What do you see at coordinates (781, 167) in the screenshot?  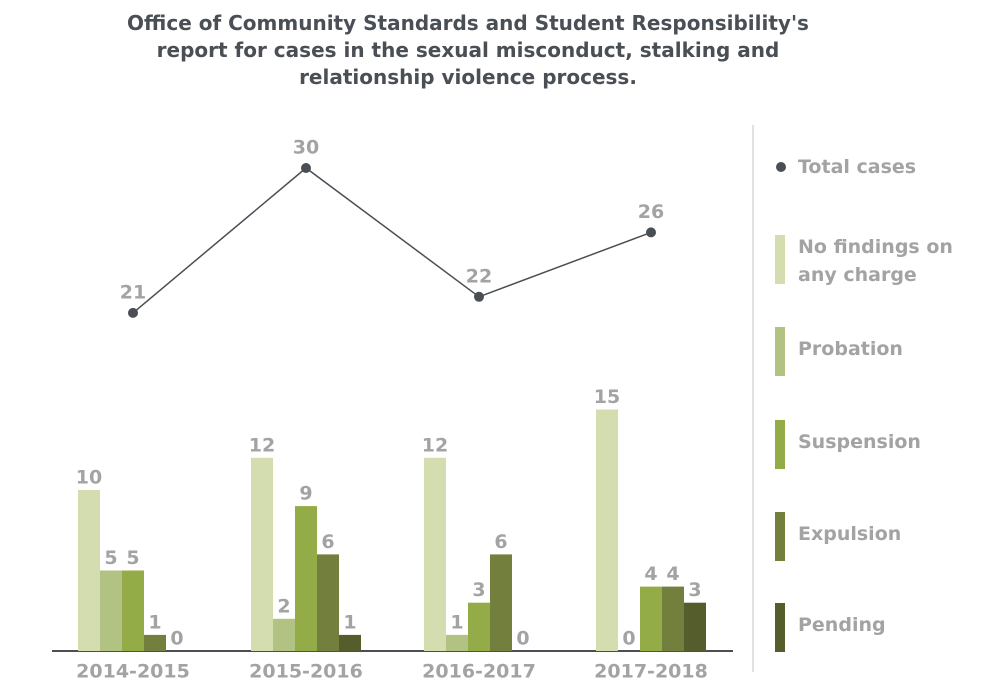 I see `legend-marker` at bounding box center [781, 167].